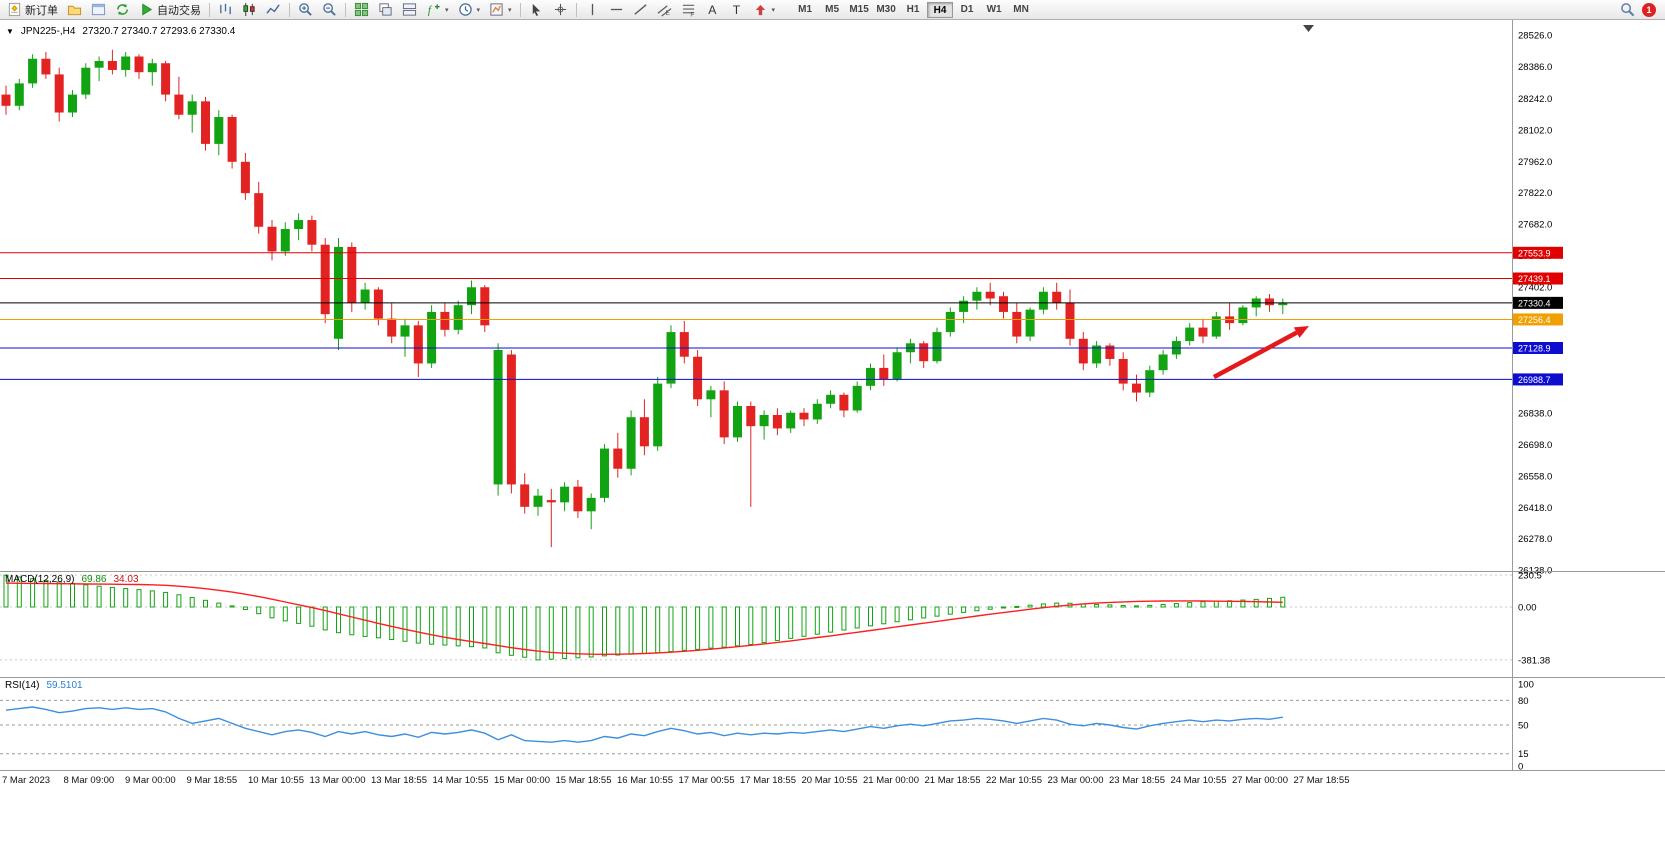 This screenshot has height=841, width=1665. I want to click on trendline-icon, so click(640, 9).